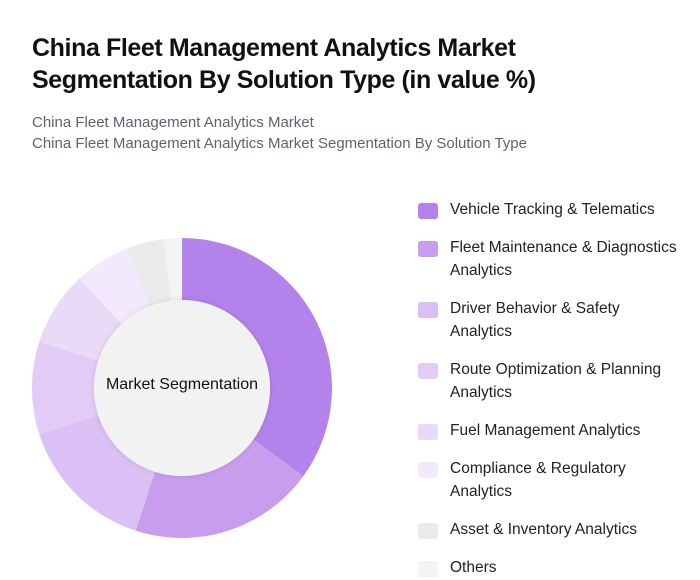  Describe the element at coordinates (552, 209) in the screenshot. I see `legend-label: Vehicle Tracking & Telematics` at that location.